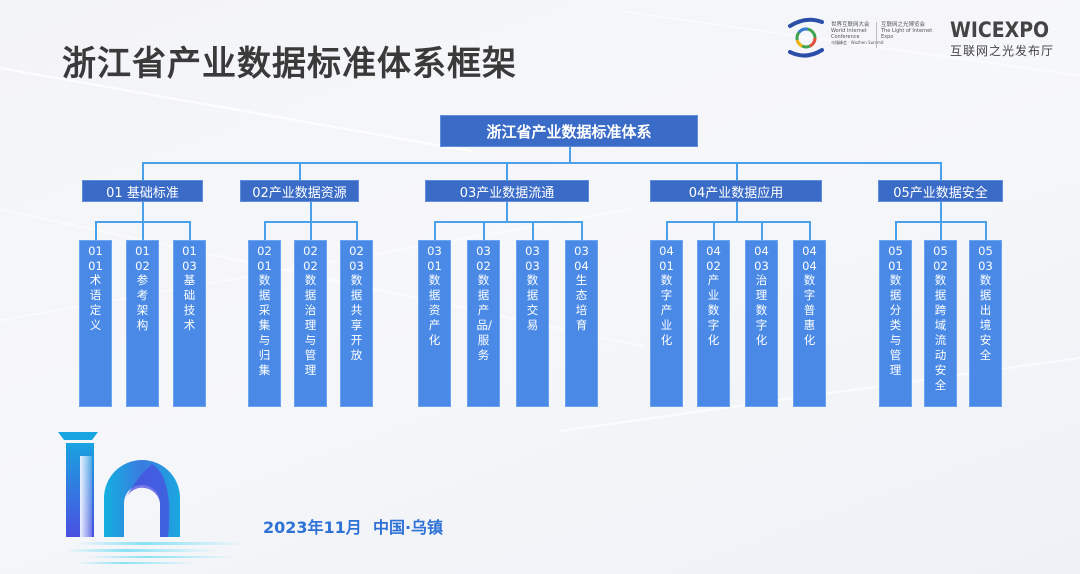 Image resolution: width=1080 pixels, height=574 pixels. I want to click on wic-expo-cn: 互联网之光博览会, so click(903, 25).